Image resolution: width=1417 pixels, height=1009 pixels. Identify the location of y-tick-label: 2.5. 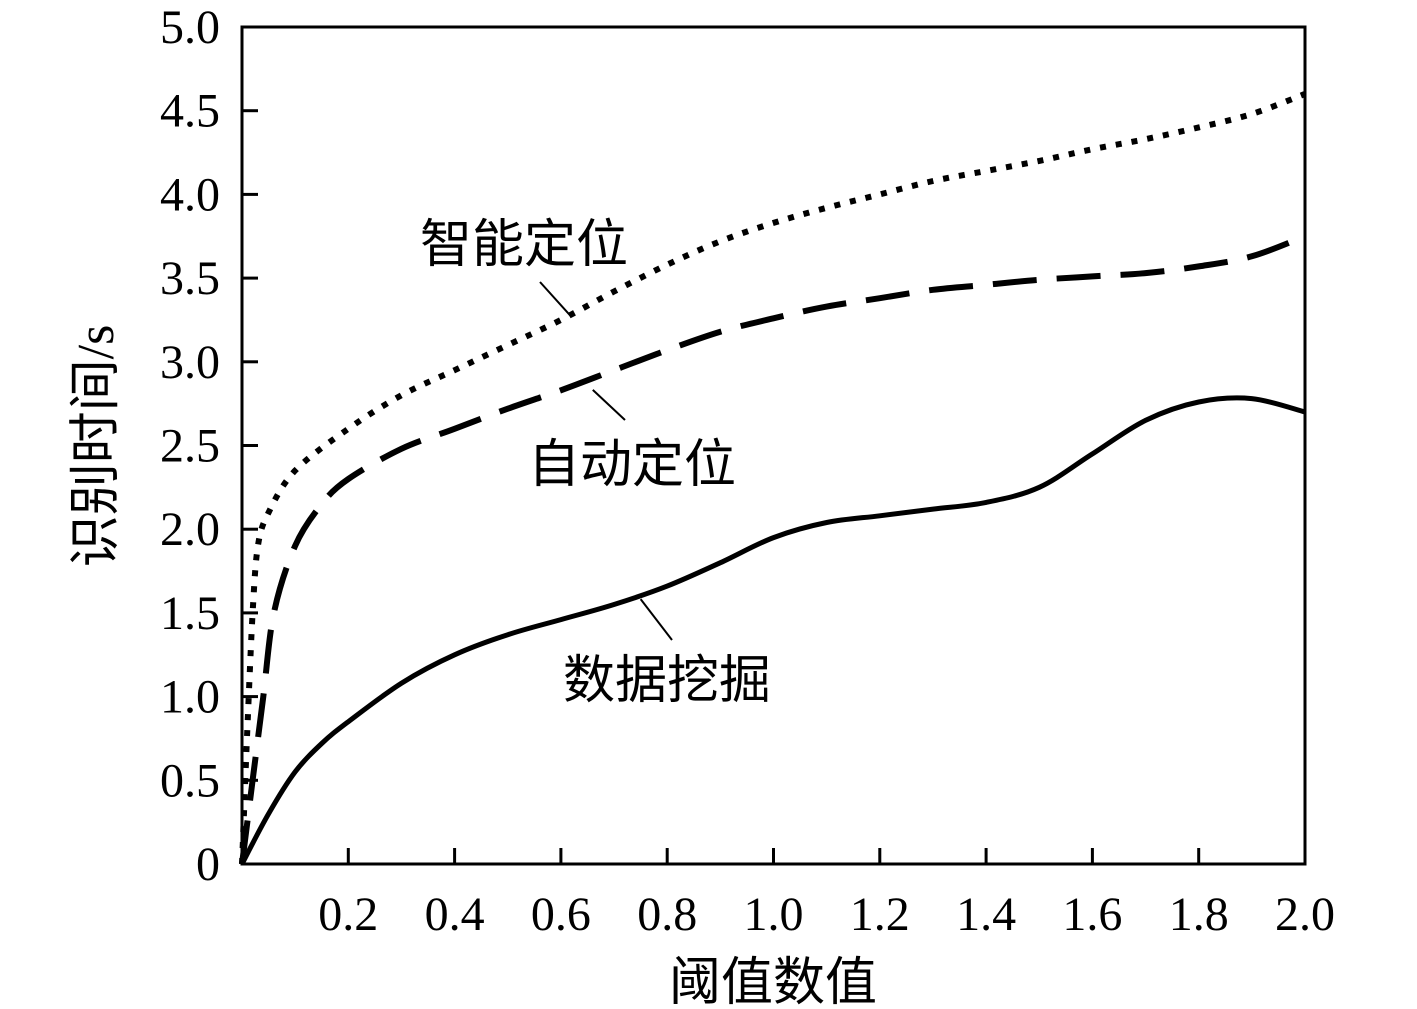
(190, 446).